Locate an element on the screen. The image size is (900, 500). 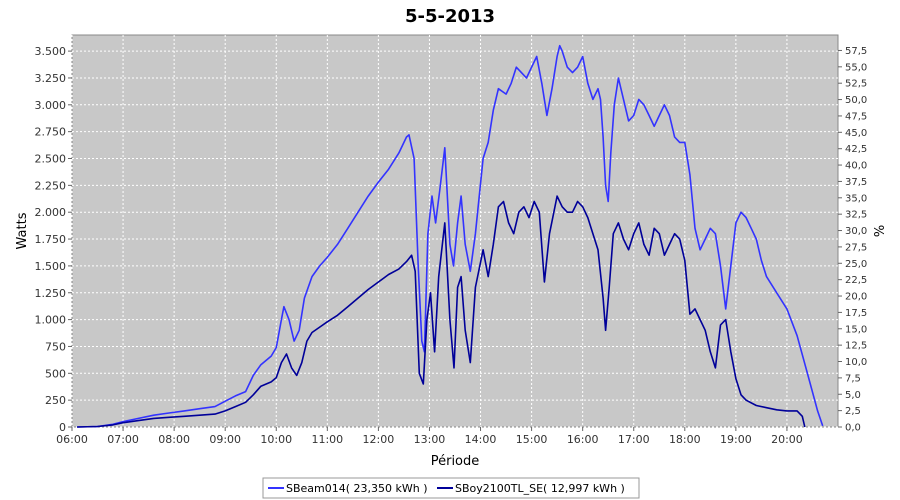
y2-tick-label: 12,5 is located at coordinates (856, 346).